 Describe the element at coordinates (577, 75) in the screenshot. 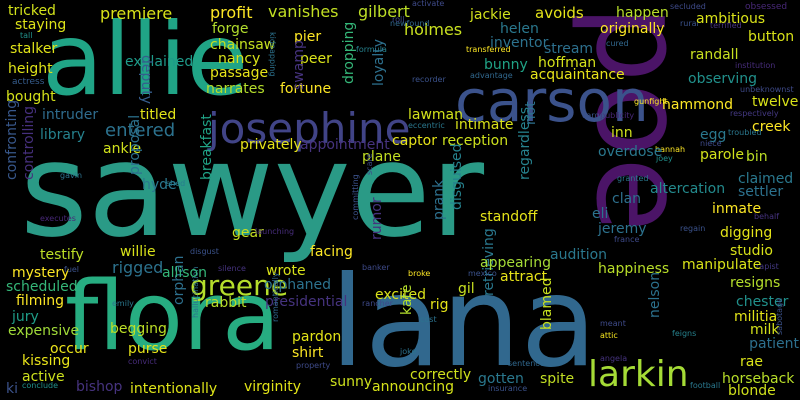

I see `word-acquaintance: acquaintance` at that location.